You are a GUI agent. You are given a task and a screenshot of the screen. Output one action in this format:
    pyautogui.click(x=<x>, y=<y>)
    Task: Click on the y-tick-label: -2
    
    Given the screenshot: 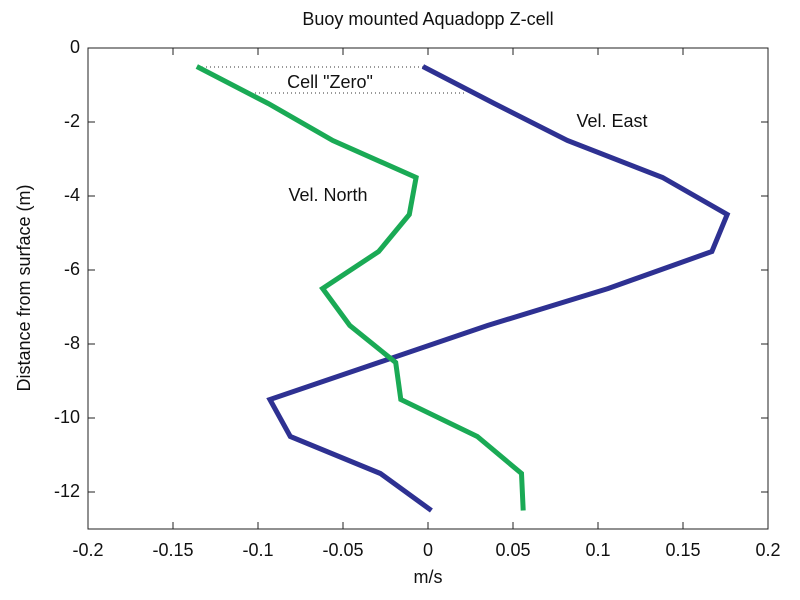 What is the action you would take?
    pyautogui.click(x=72, y=121)
    